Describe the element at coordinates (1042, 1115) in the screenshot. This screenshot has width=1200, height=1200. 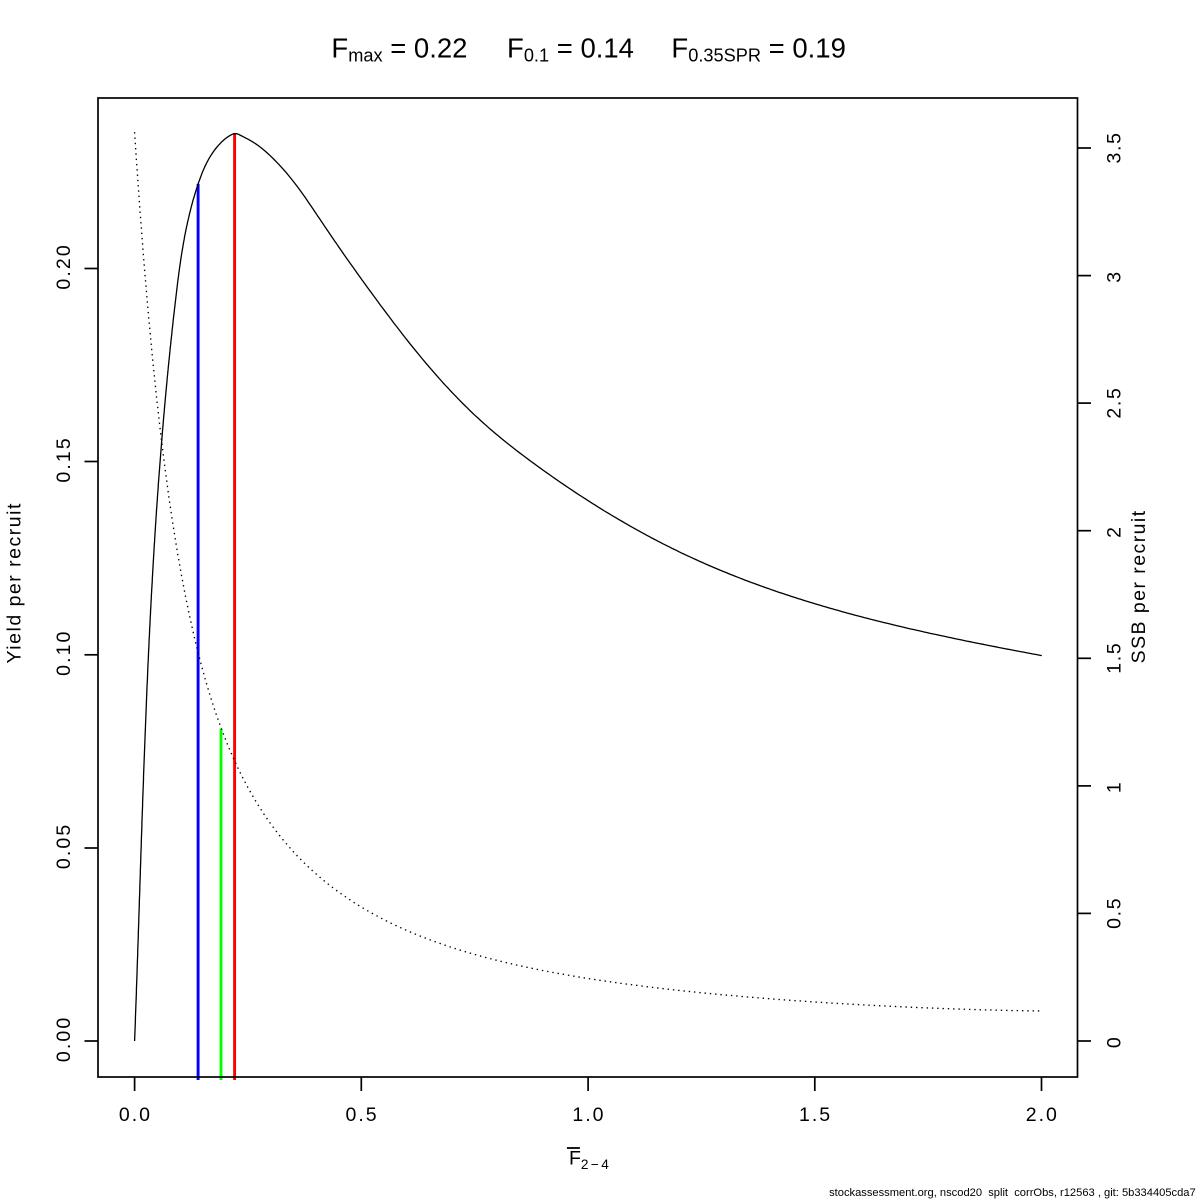
I see `svg-text: 2.0` at that location.